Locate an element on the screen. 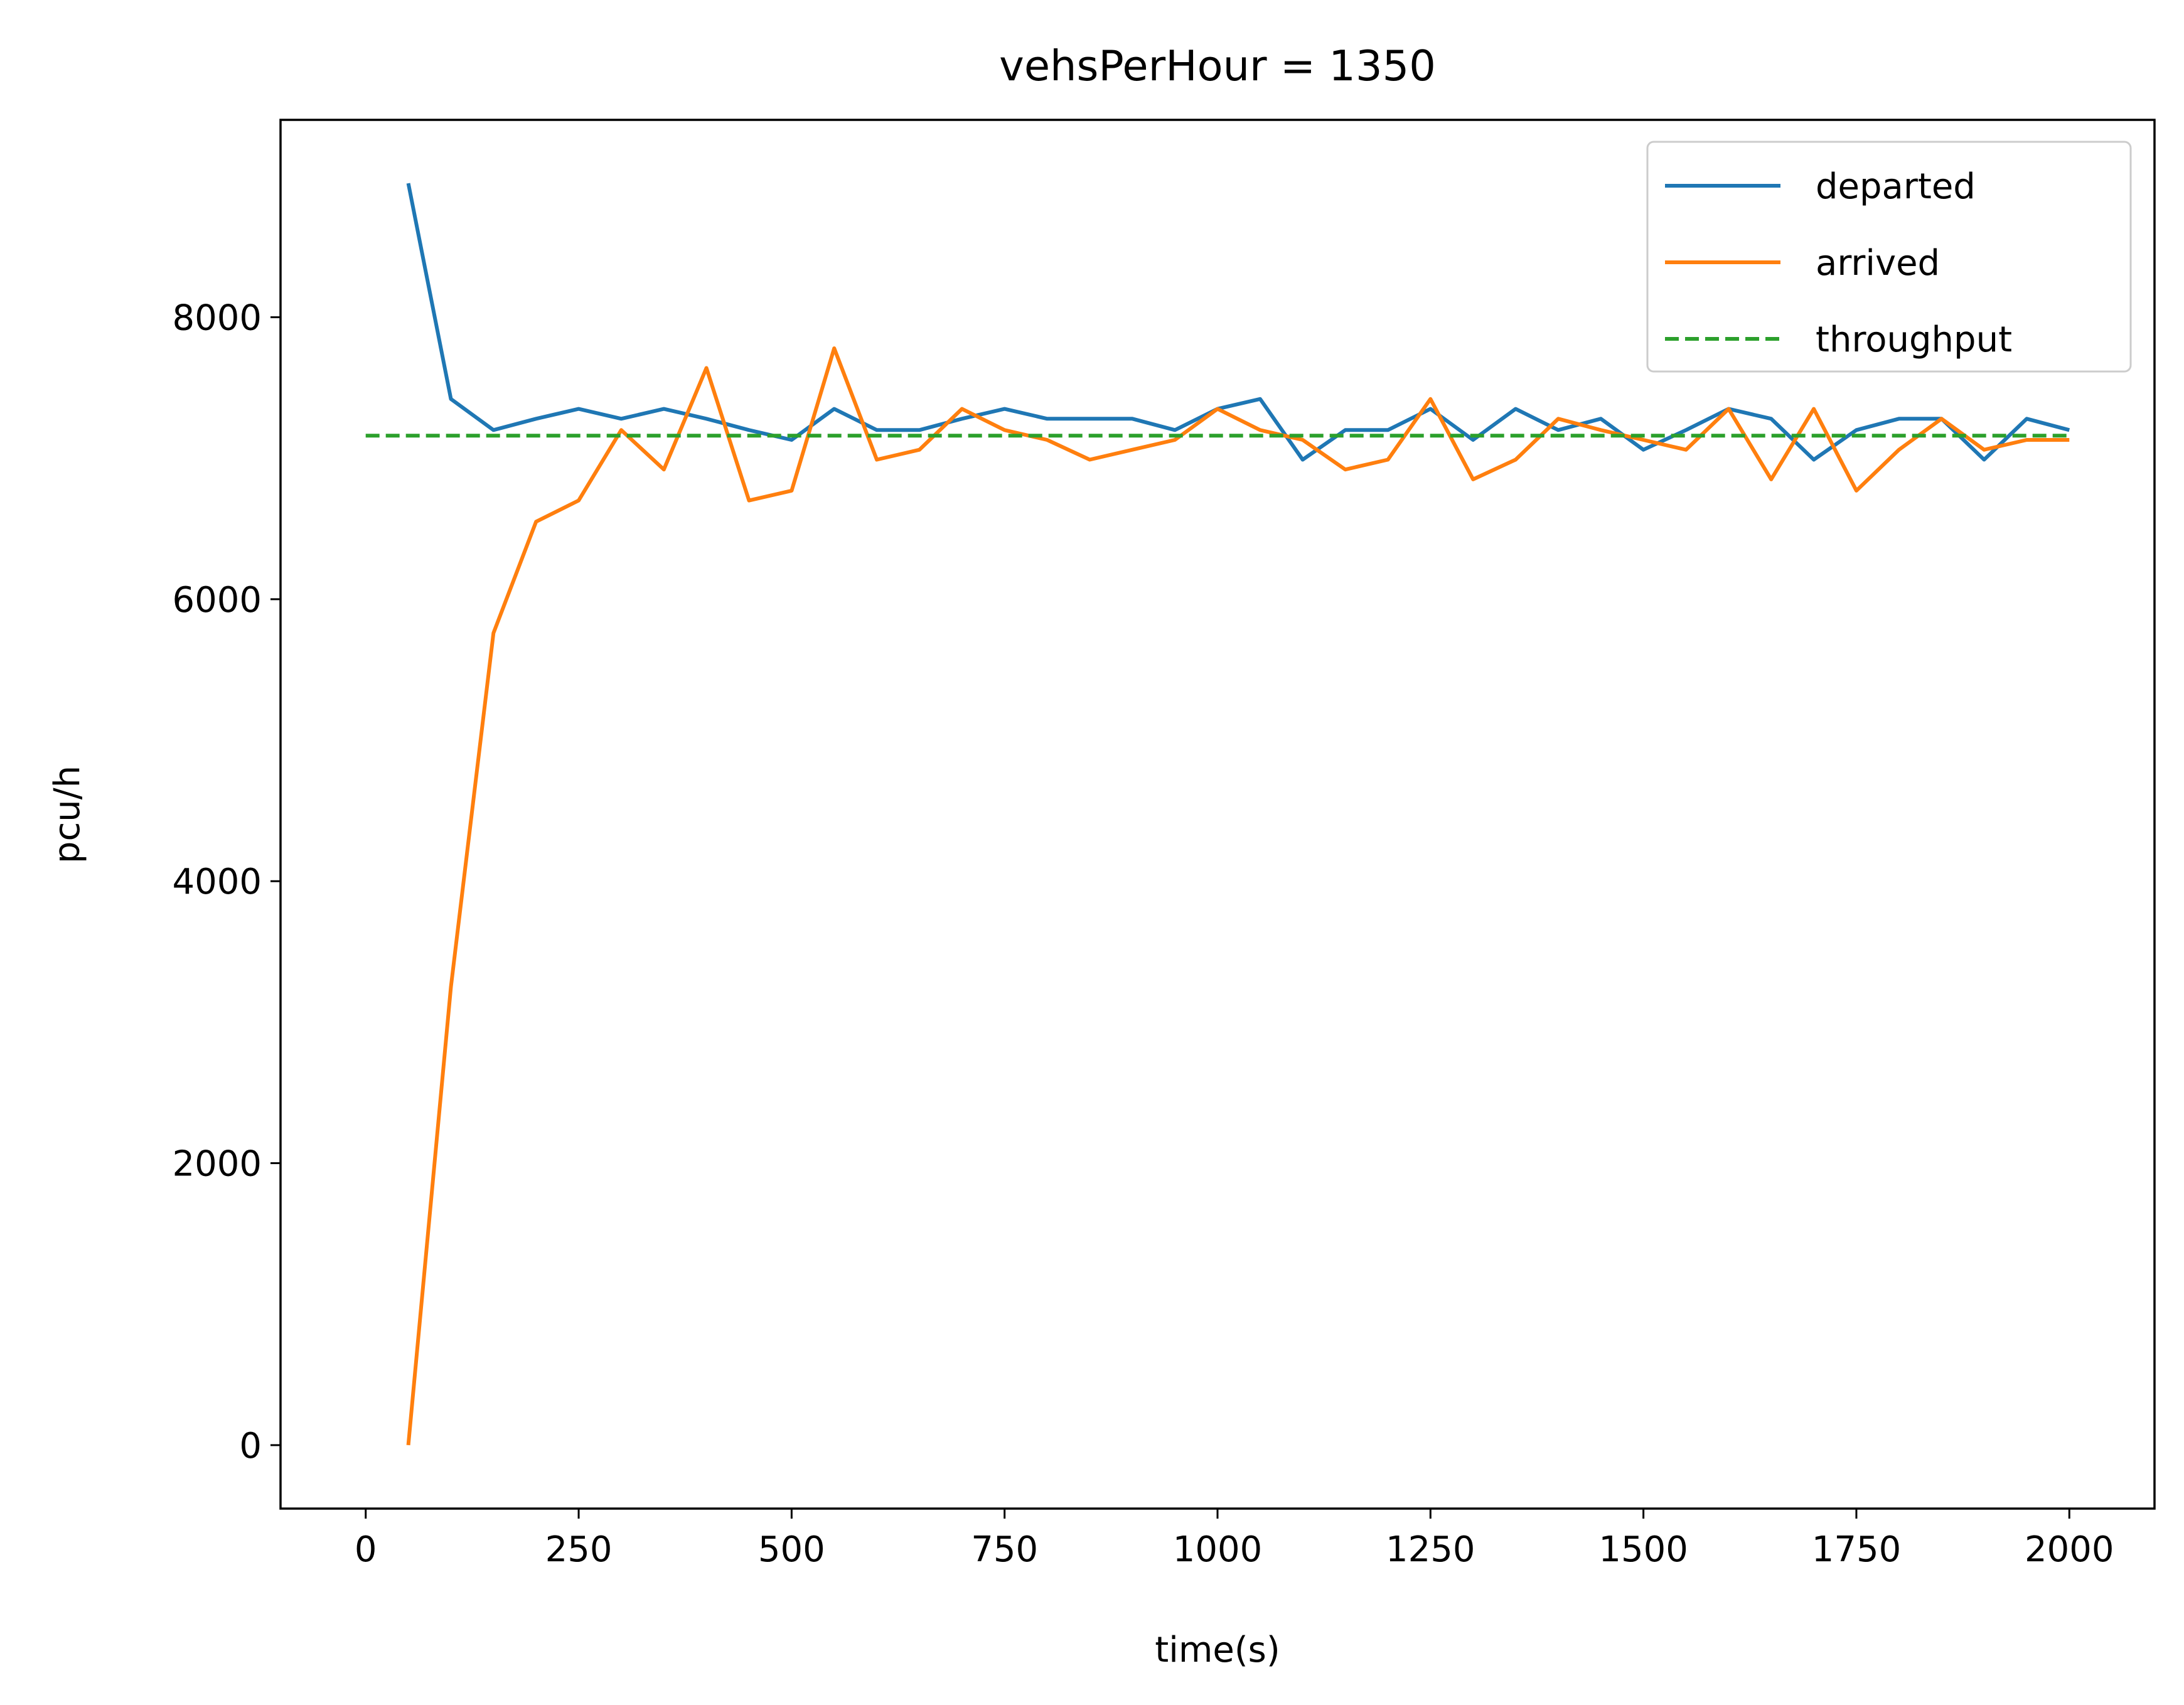 The image size is (2184, 1705). legend-box is located at coordinates (1889, 257).